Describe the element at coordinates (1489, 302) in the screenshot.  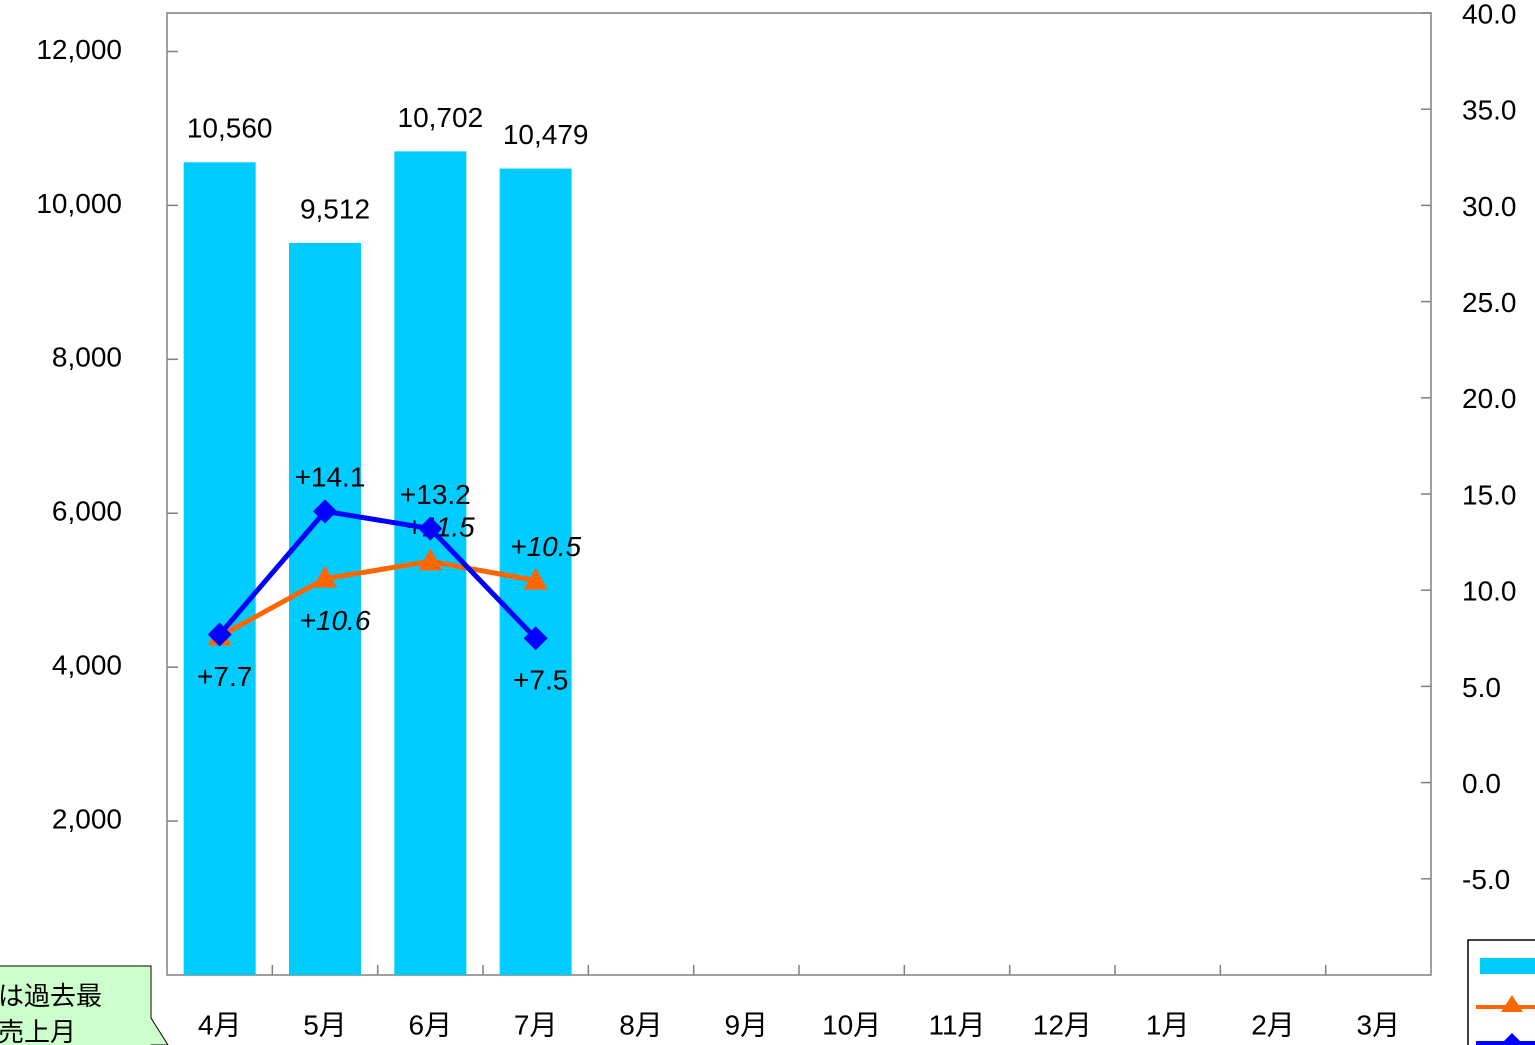
I see `y2-tick-label: 25.0` at that location.